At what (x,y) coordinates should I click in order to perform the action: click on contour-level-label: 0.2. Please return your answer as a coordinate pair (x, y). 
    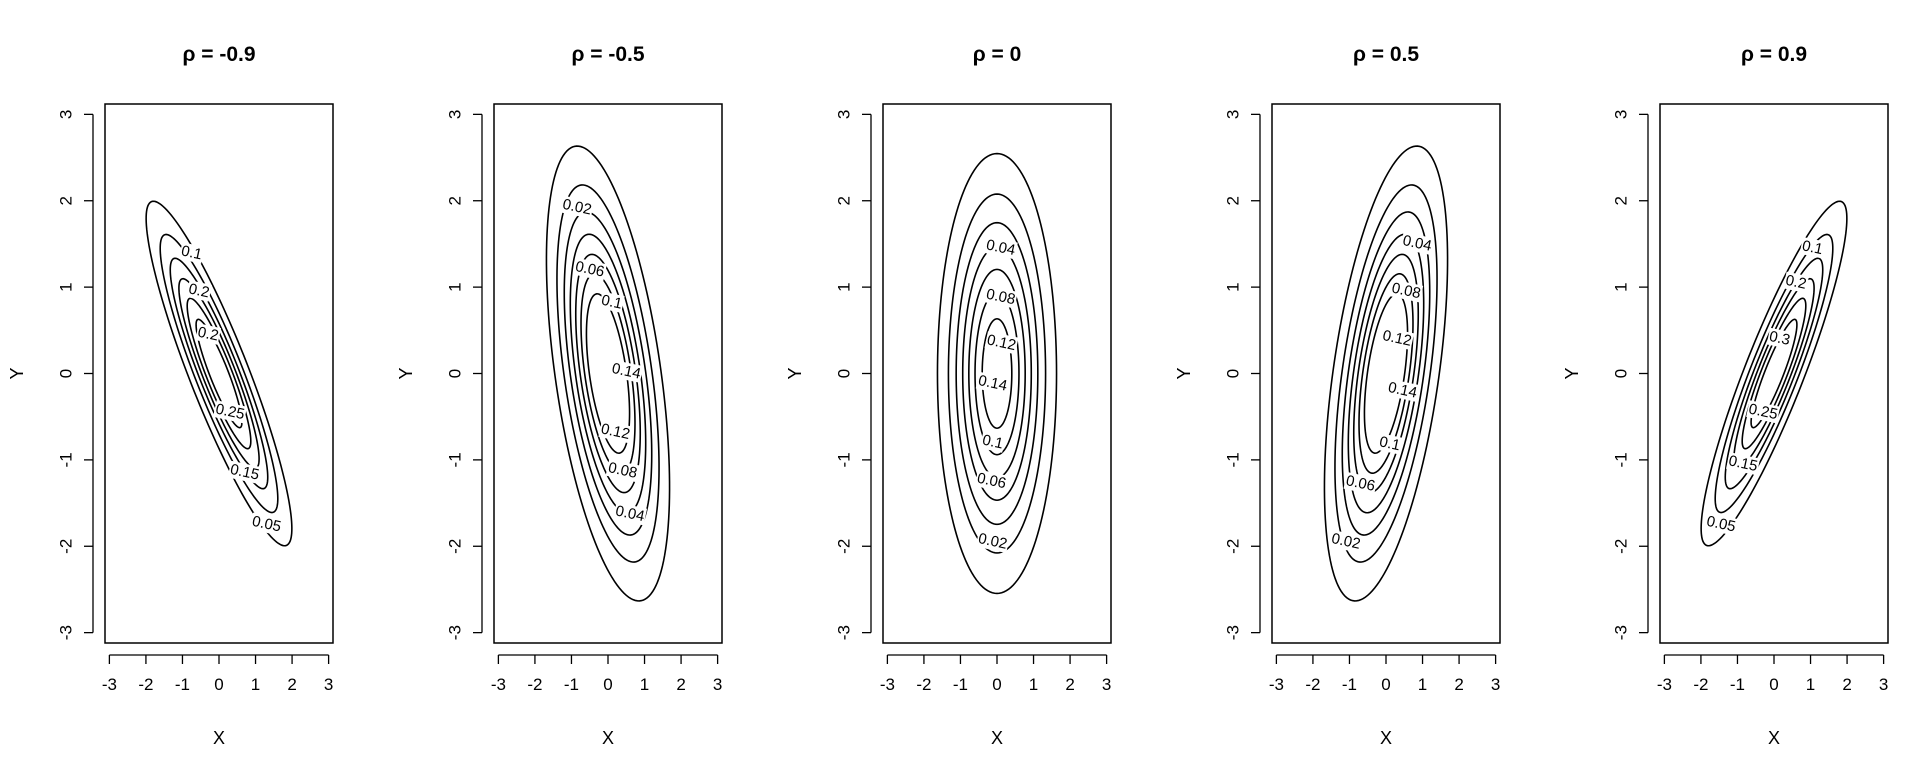
    Looking at the image, I should click on (1796, 282).